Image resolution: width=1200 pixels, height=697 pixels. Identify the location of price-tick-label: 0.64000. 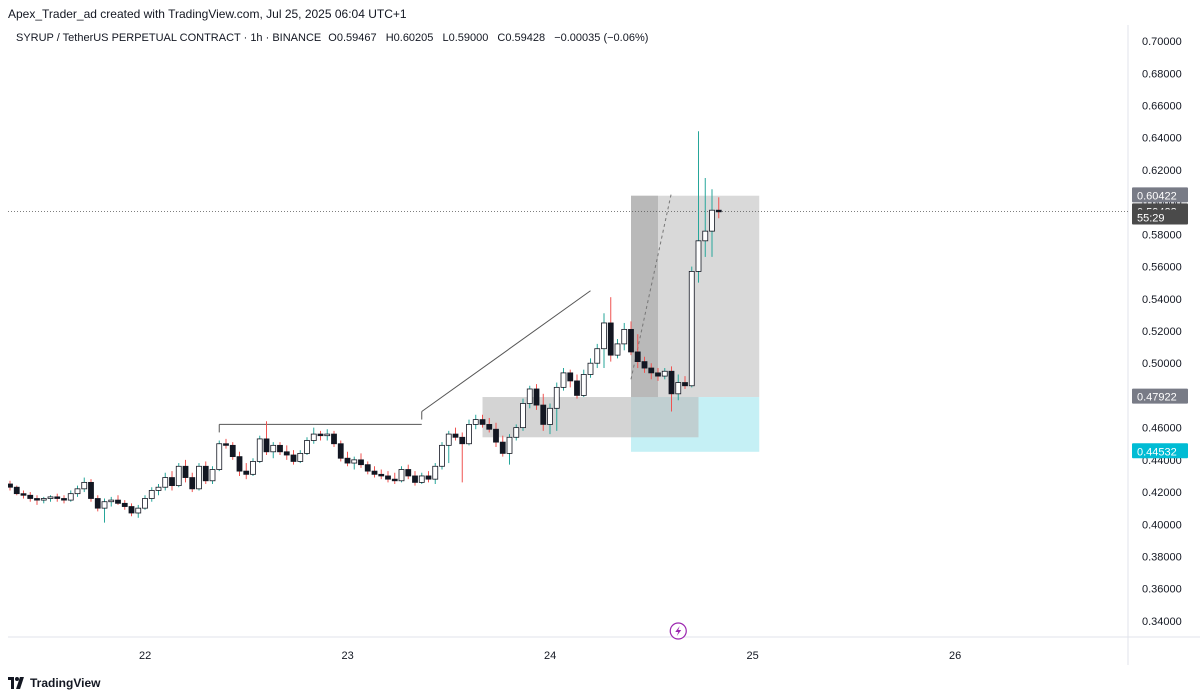
(1162, 139).